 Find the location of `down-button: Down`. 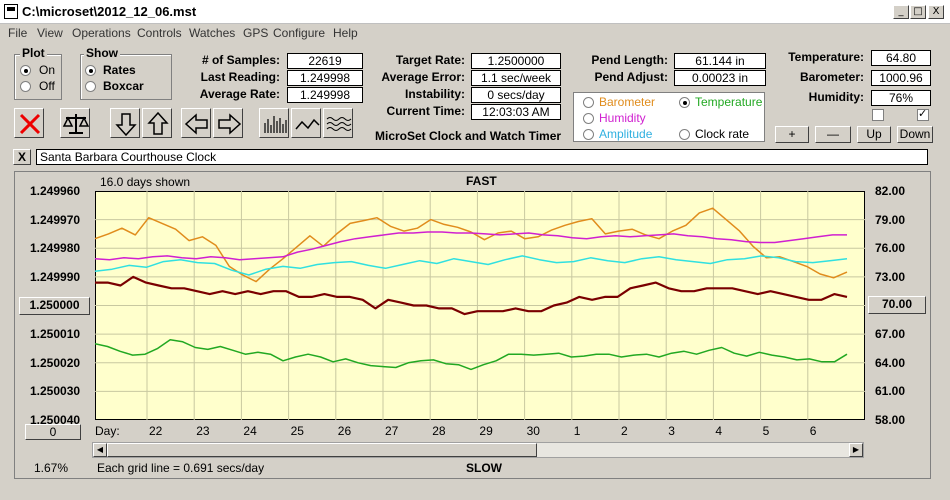

down-button: Down is located at coordinates (915, 134).